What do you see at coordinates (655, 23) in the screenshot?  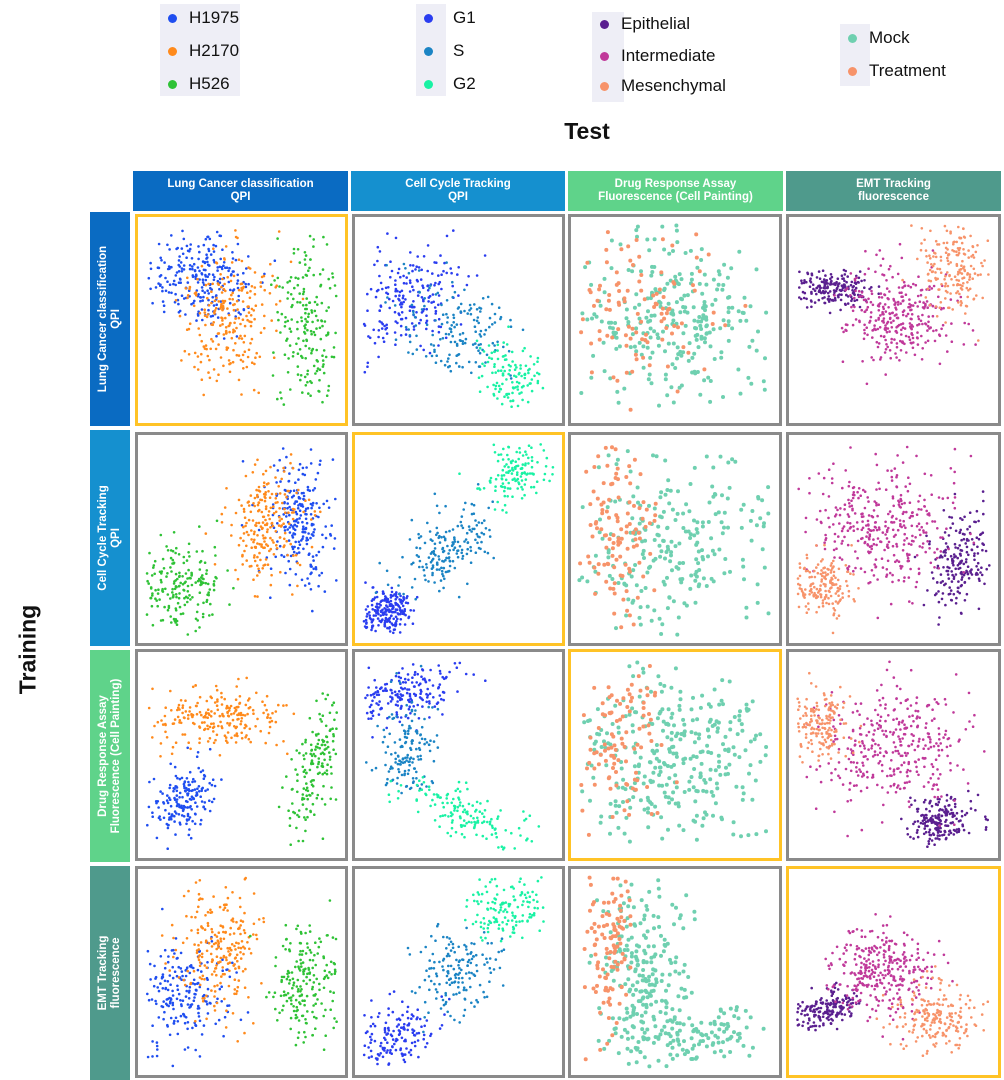 I see `legend-label: Epithelial` at bounding box center [655, 23].